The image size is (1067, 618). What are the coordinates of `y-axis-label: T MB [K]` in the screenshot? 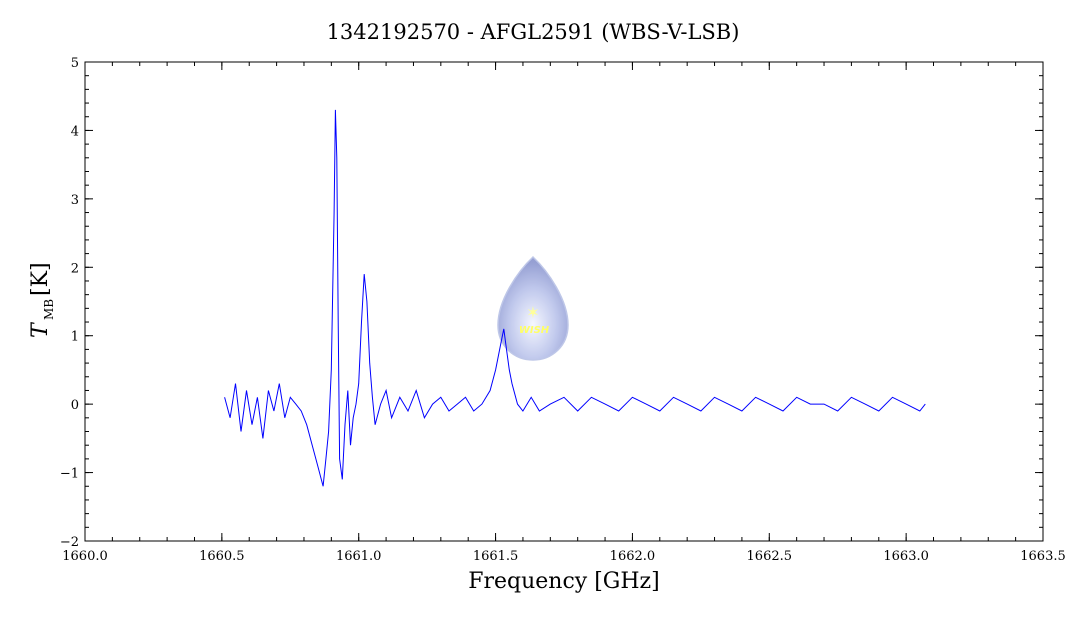 It's located at (42, 300).